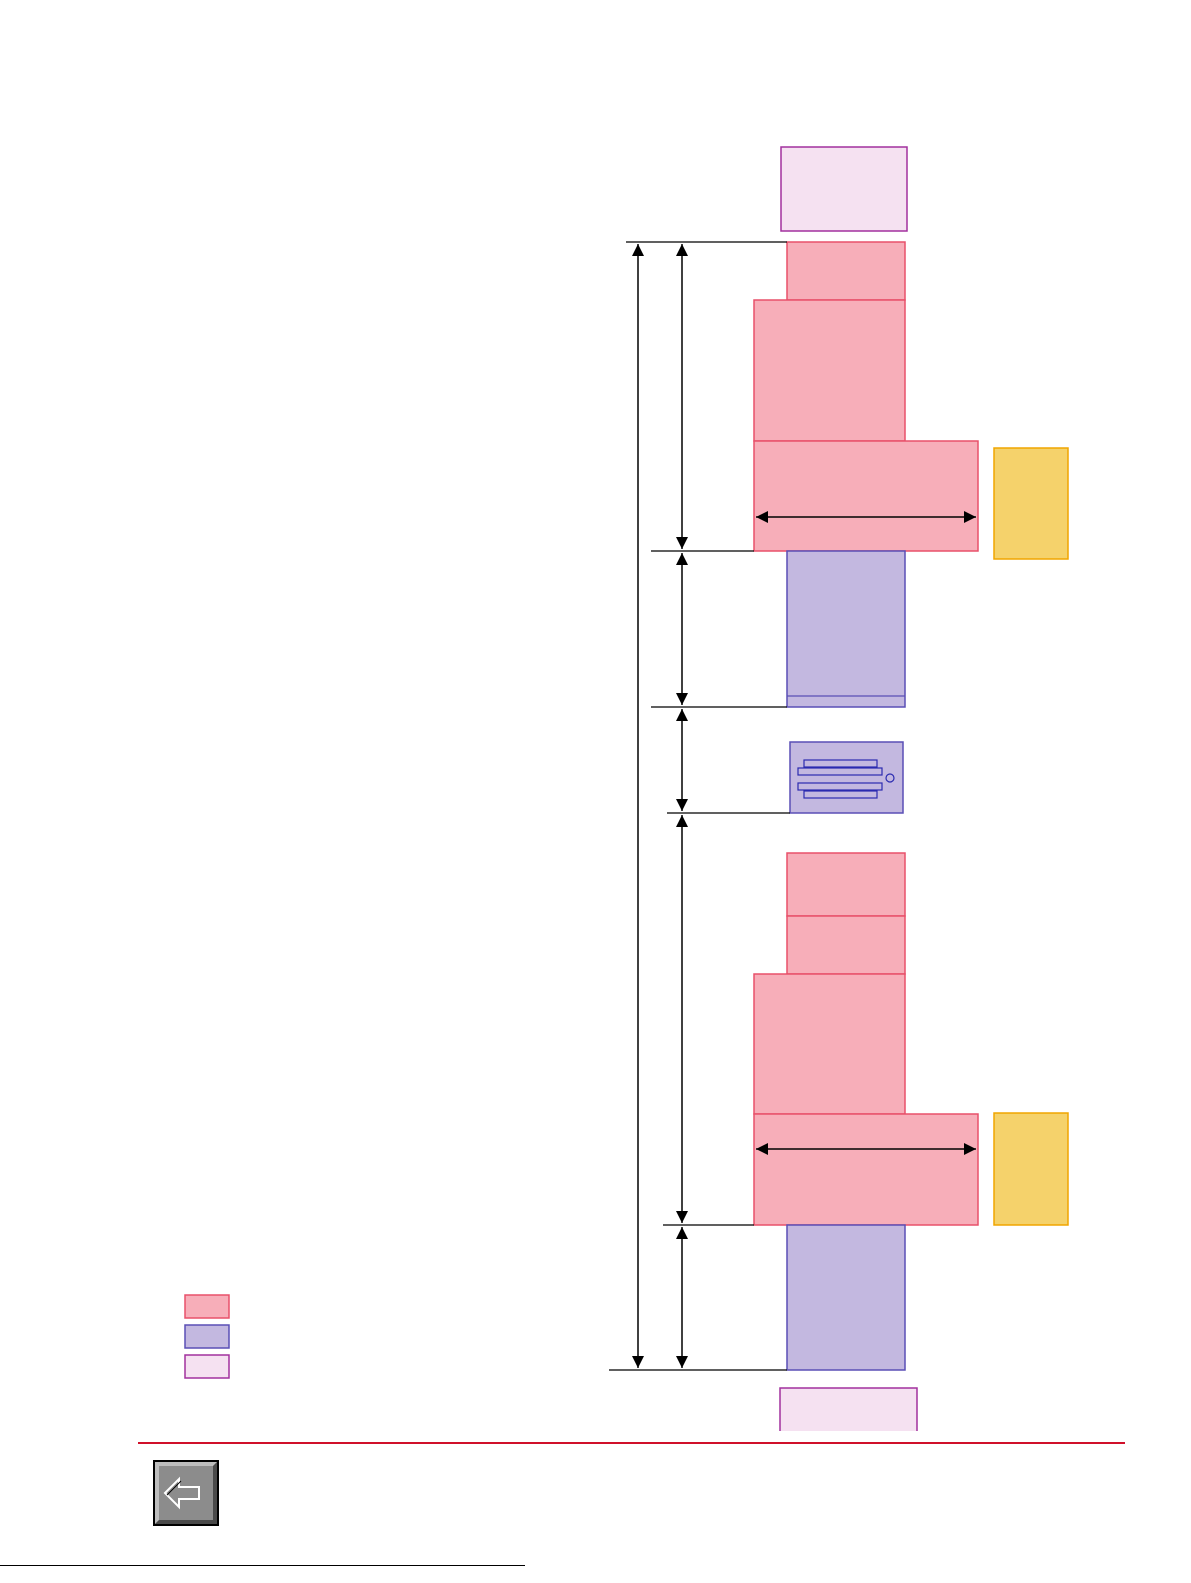 Image resolution: width=1191 pixels, height=1583 pixels. I want to click on upper-yellow-box, so click(1031, 503).